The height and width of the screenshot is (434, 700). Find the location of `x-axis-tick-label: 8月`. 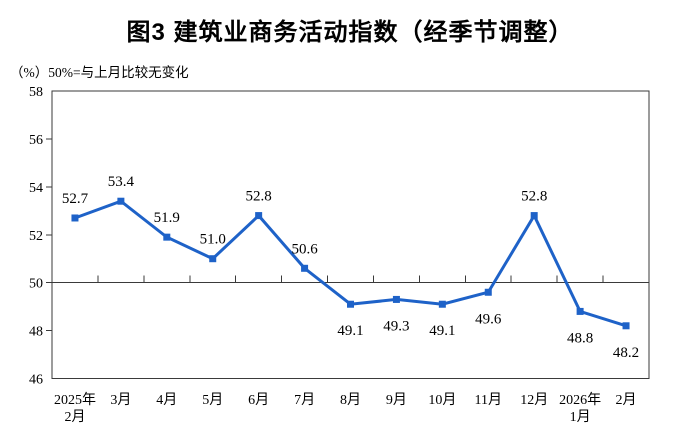

x-axis-tick-label: 8月 is located at coordinates (350, 400).